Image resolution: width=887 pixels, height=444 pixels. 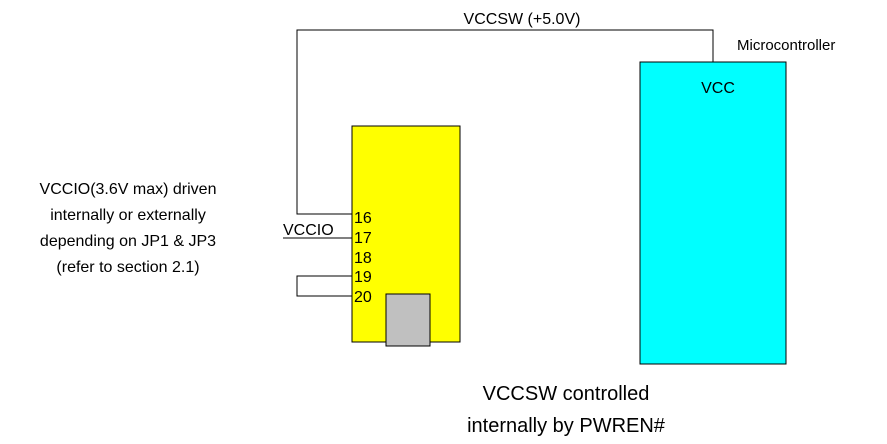 What do you see at coordinates (128, 241) in the screenshot?
I see `vccio-note-line-3: depending on JP1 & JP3` at bounding box center [128, 241].